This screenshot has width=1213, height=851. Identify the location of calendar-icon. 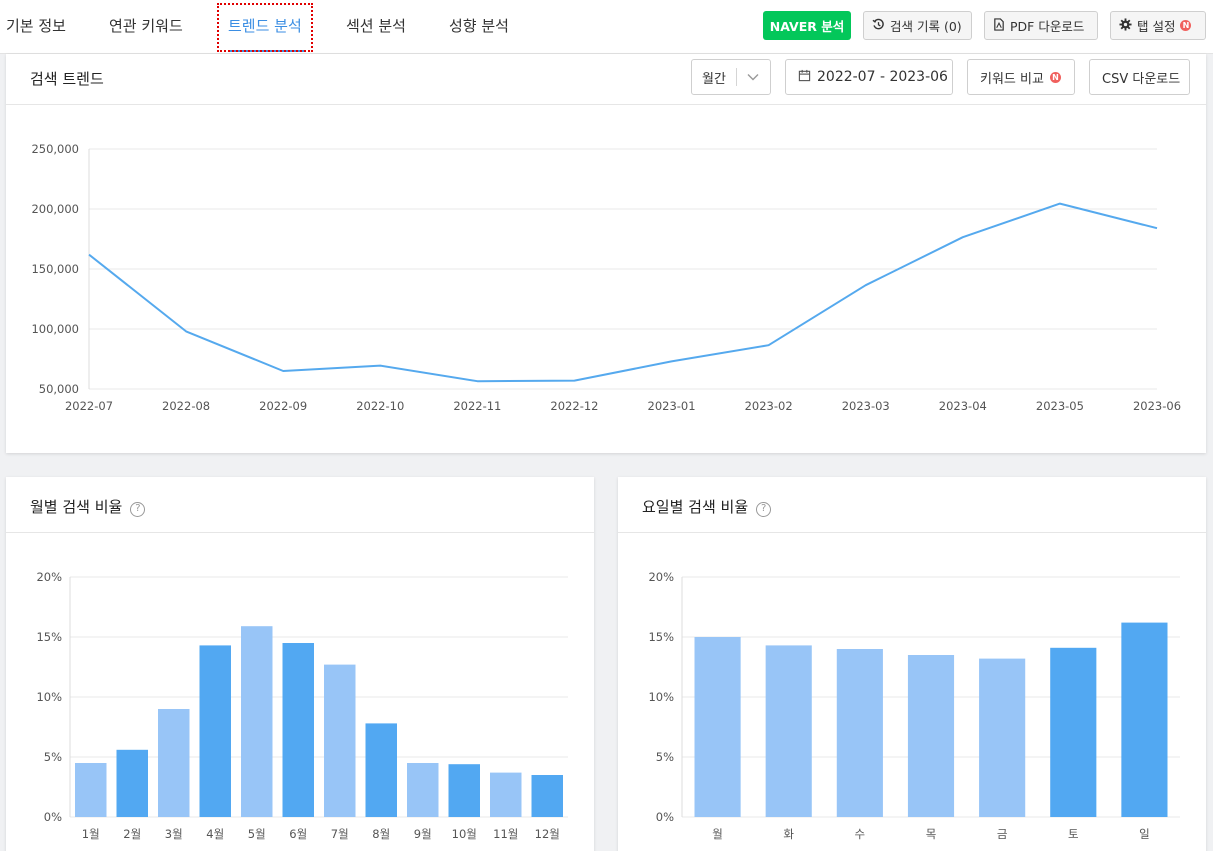
(804, 77).